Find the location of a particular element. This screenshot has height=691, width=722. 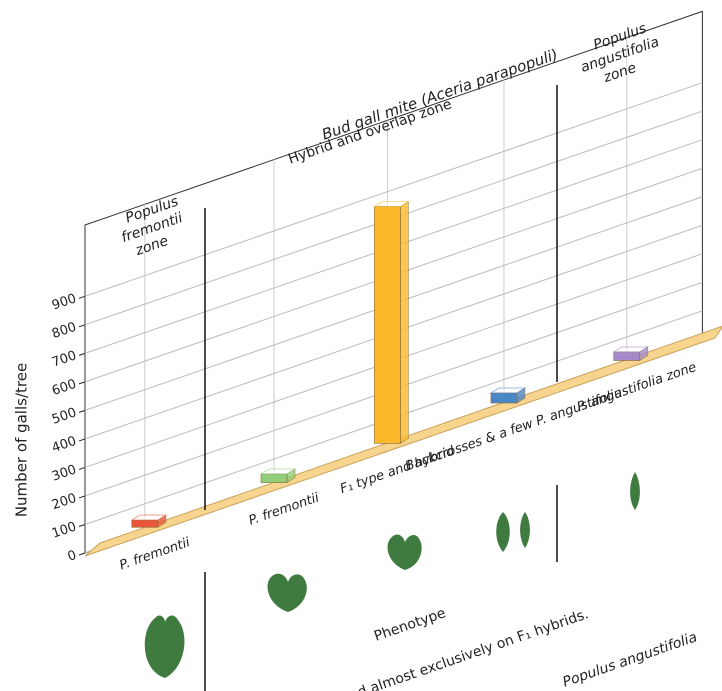

y-tick-label: 500 is located at coordinates (64, 416).